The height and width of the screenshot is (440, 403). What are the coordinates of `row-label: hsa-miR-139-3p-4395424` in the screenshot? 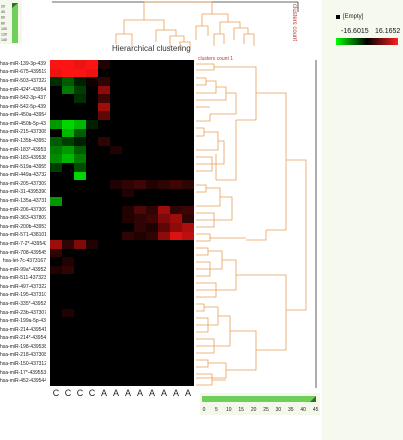 It's located at (23, 63).